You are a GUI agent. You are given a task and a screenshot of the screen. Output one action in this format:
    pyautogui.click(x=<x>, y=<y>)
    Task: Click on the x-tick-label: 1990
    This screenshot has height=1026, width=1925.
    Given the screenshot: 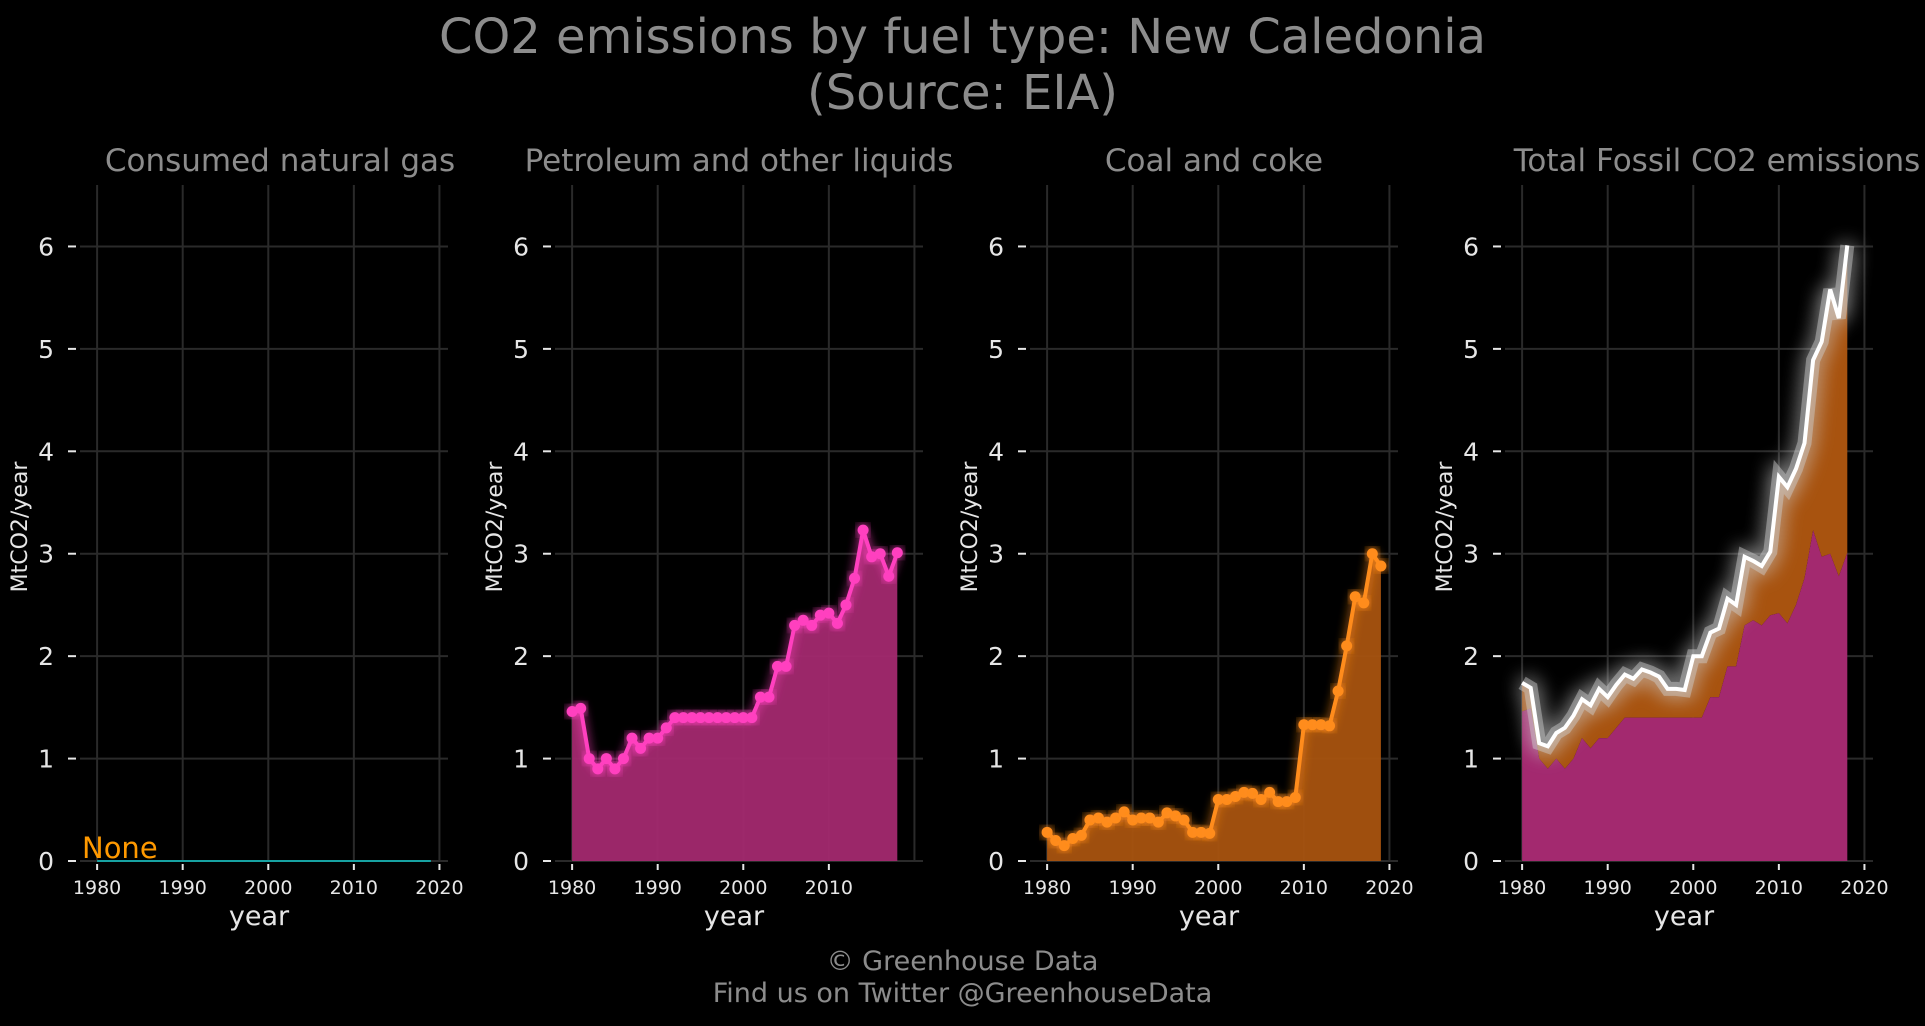 What is the action you would take?
    pyautogui.click(x=658, y=888)
    